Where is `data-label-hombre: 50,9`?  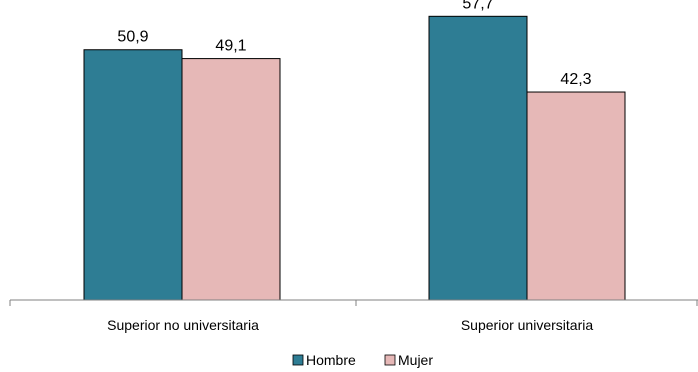 data-label-hombre: 50,9 is located at coordinates (132, 37).